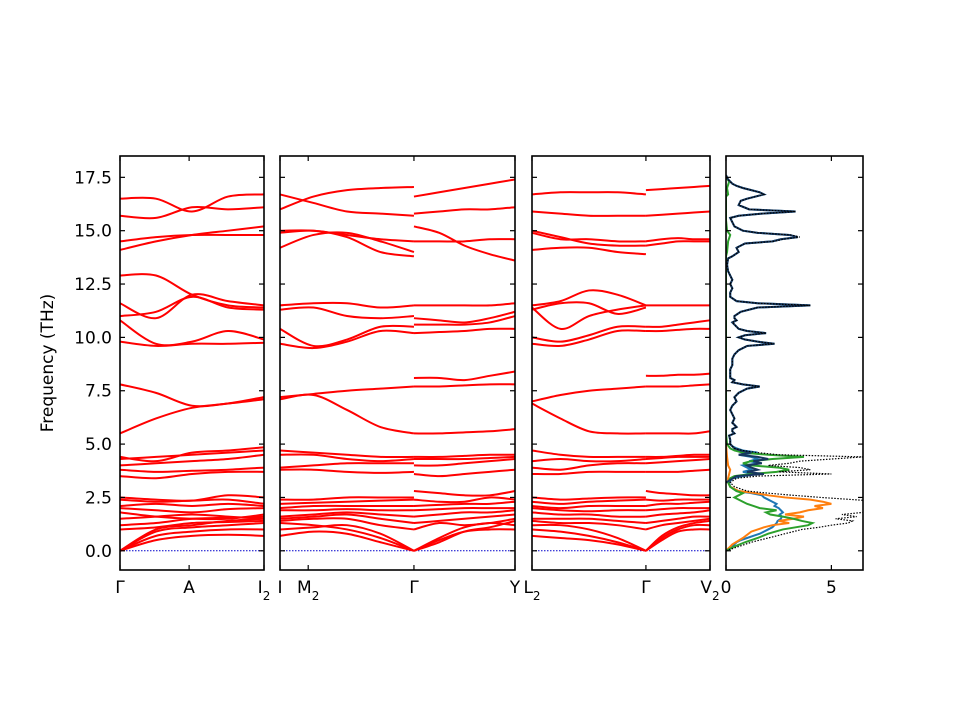  What do you see at coordinates (515, 588) in the screenshot?
I see `x-tick-label: Y` at bounding box center [515, 588].